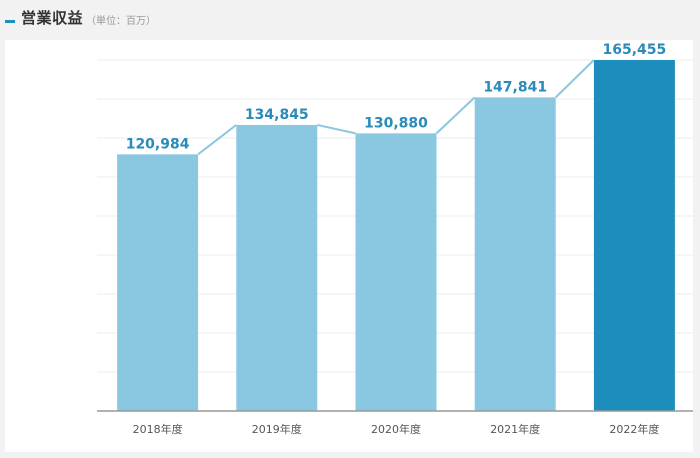 The height and width of the screenshot is (458, 700). Describe the element at coordinates (277, 429) in the screenshot. I see `x-tick-label: 2019年度` at that location.